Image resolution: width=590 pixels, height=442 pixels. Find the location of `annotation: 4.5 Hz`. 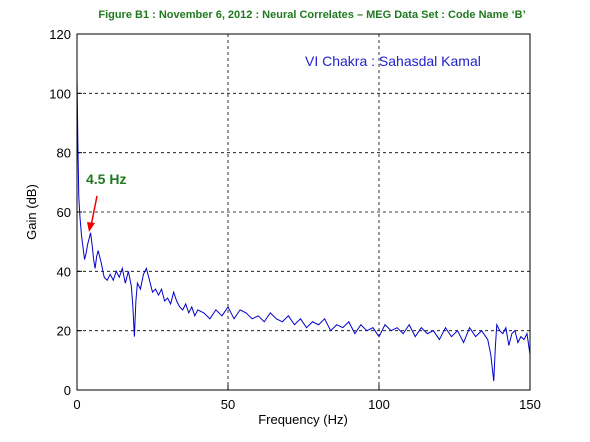

annotation: 4.5 Hz is located at coordinates (106, 179).